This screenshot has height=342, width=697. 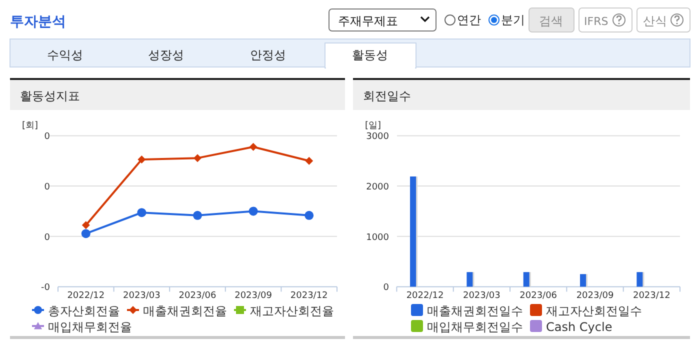 What do you see at coordinates (387, 96) in the screenshot?
I see `chart-title: 회전일수` at bounding box center [387, 96].